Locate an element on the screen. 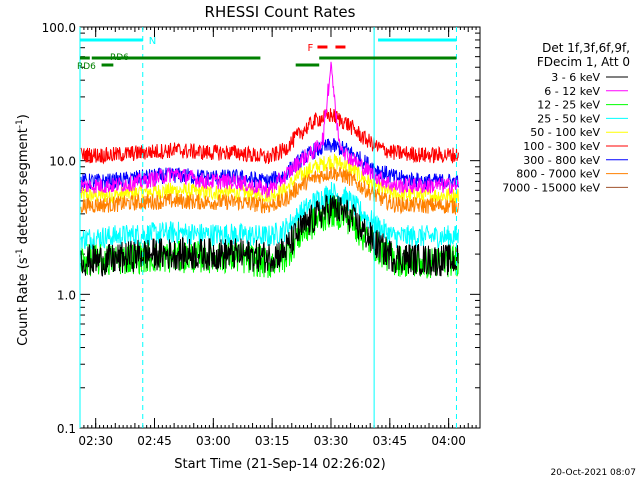 Image resolution: width=640 pixels, height=480 pixels. footer-date: 20-Oct-2021 08:07 is located at coordinates (593, 473).